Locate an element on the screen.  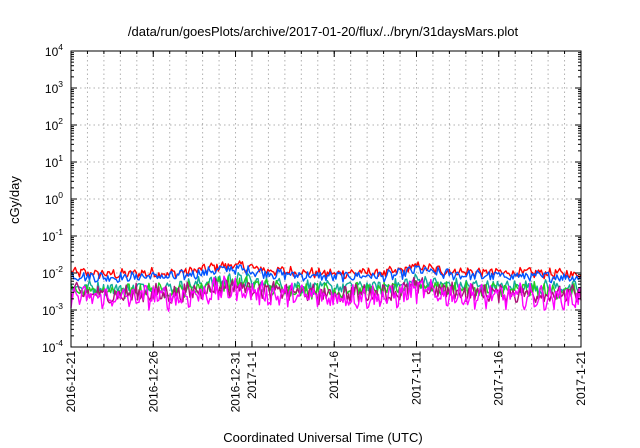
y-tick-label: 10⁰ is located at coordinates (54, 198).